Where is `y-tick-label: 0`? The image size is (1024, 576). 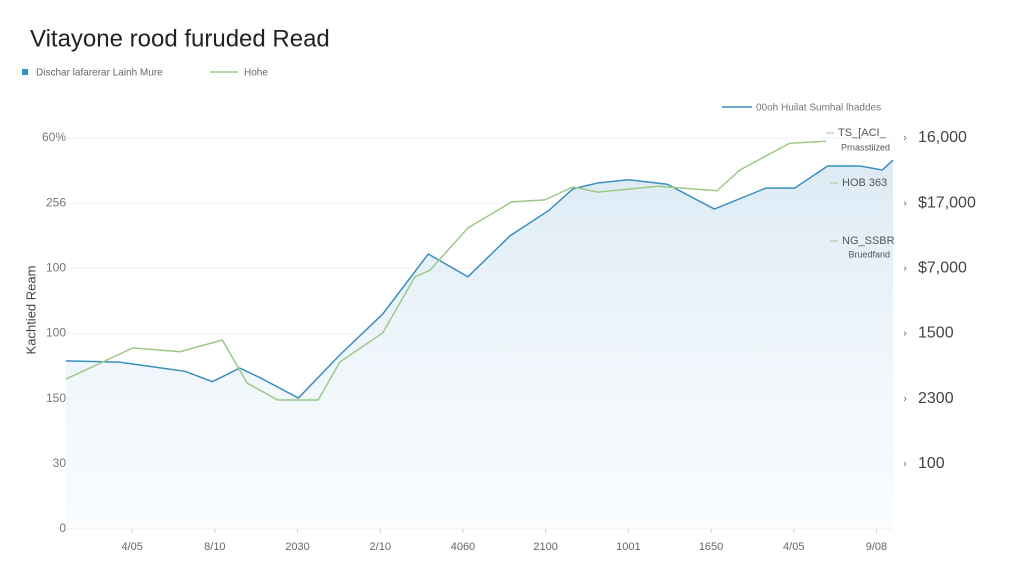 y-tick-label: 0 is located at coordinates (62, 528).